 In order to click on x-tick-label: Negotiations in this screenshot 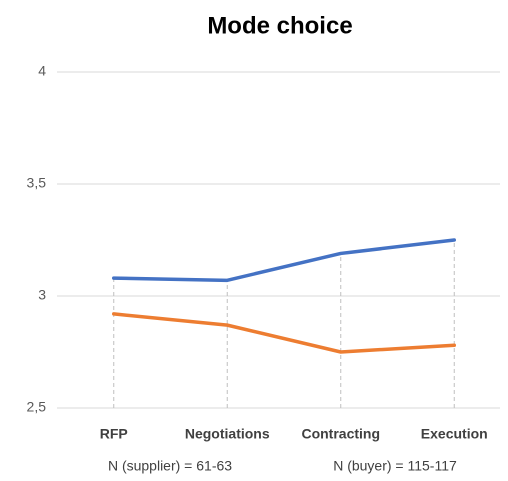, I will do `click(227, 434)`.